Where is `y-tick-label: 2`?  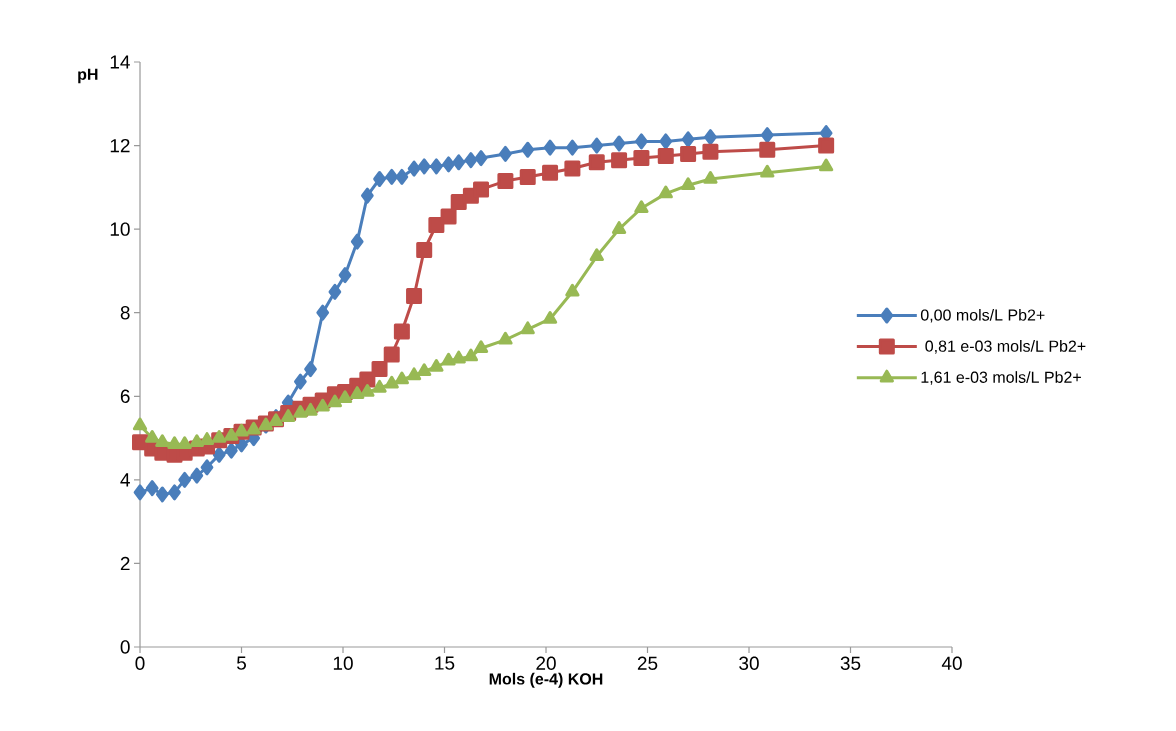
y-tick-label: 2 is located at coordinates (125, 563).